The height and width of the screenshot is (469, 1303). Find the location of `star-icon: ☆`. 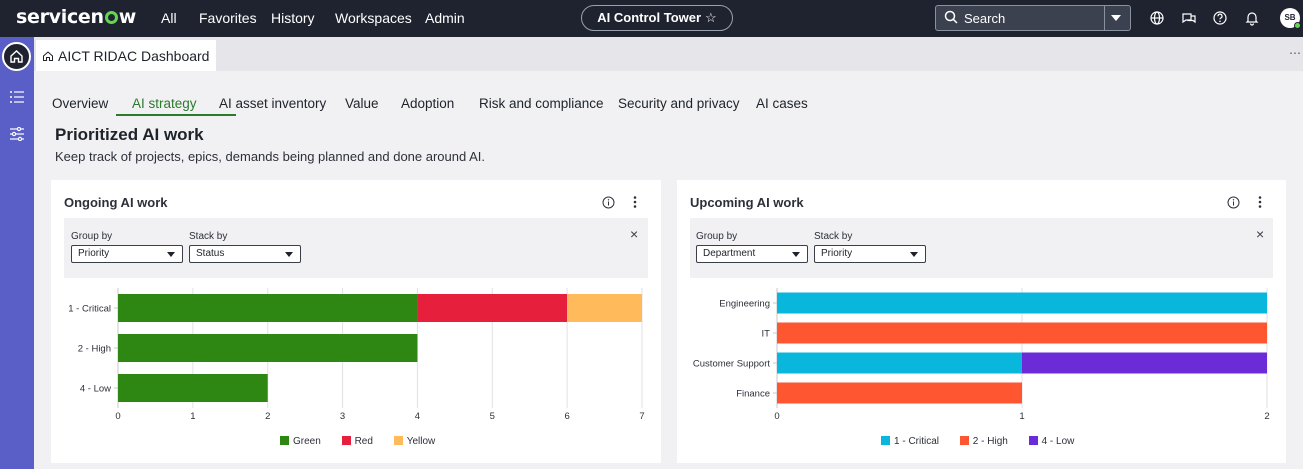

star-icon: ☆ is located at coordinates (711, 17).